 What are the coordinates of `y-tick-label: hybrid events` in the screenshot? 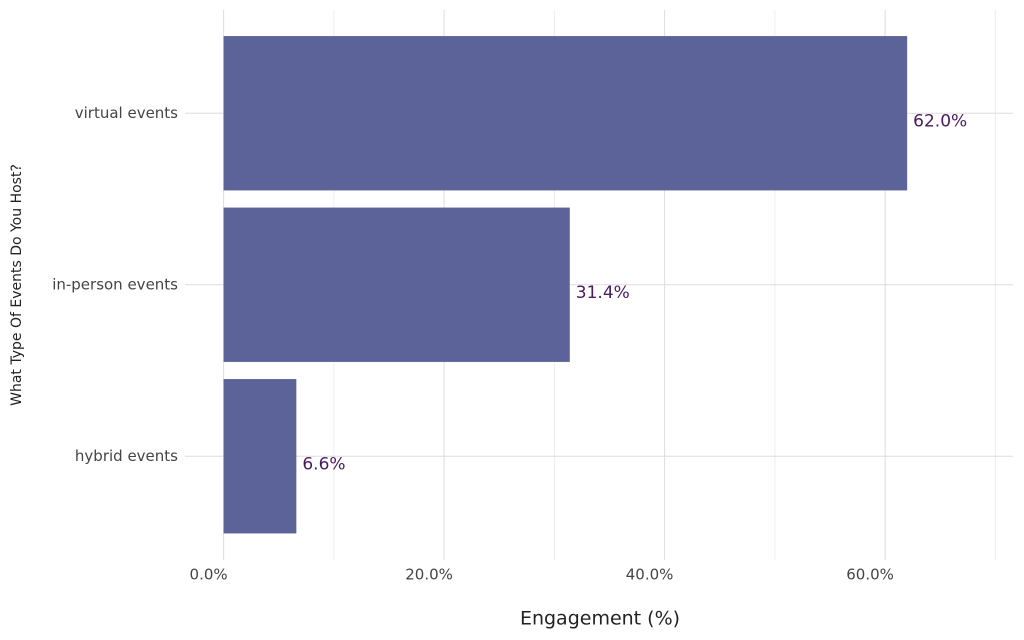 It's located at (126, 456).